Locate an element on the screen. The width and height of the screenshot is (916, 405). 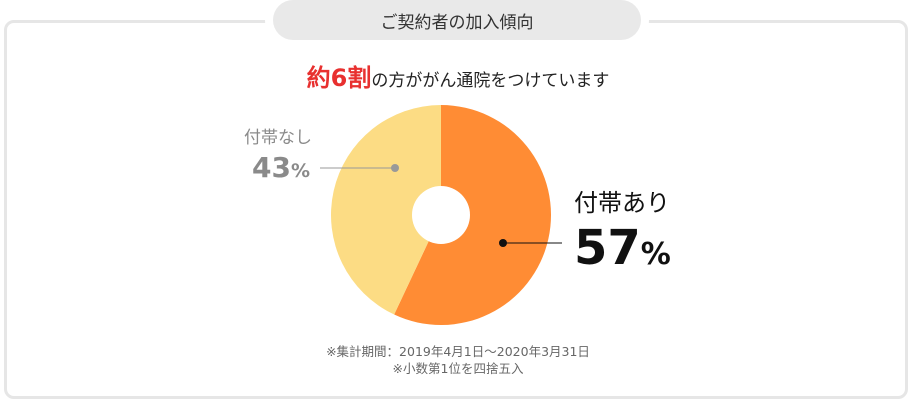
value-attached-number: 57 is located at coordinates (607, 248).